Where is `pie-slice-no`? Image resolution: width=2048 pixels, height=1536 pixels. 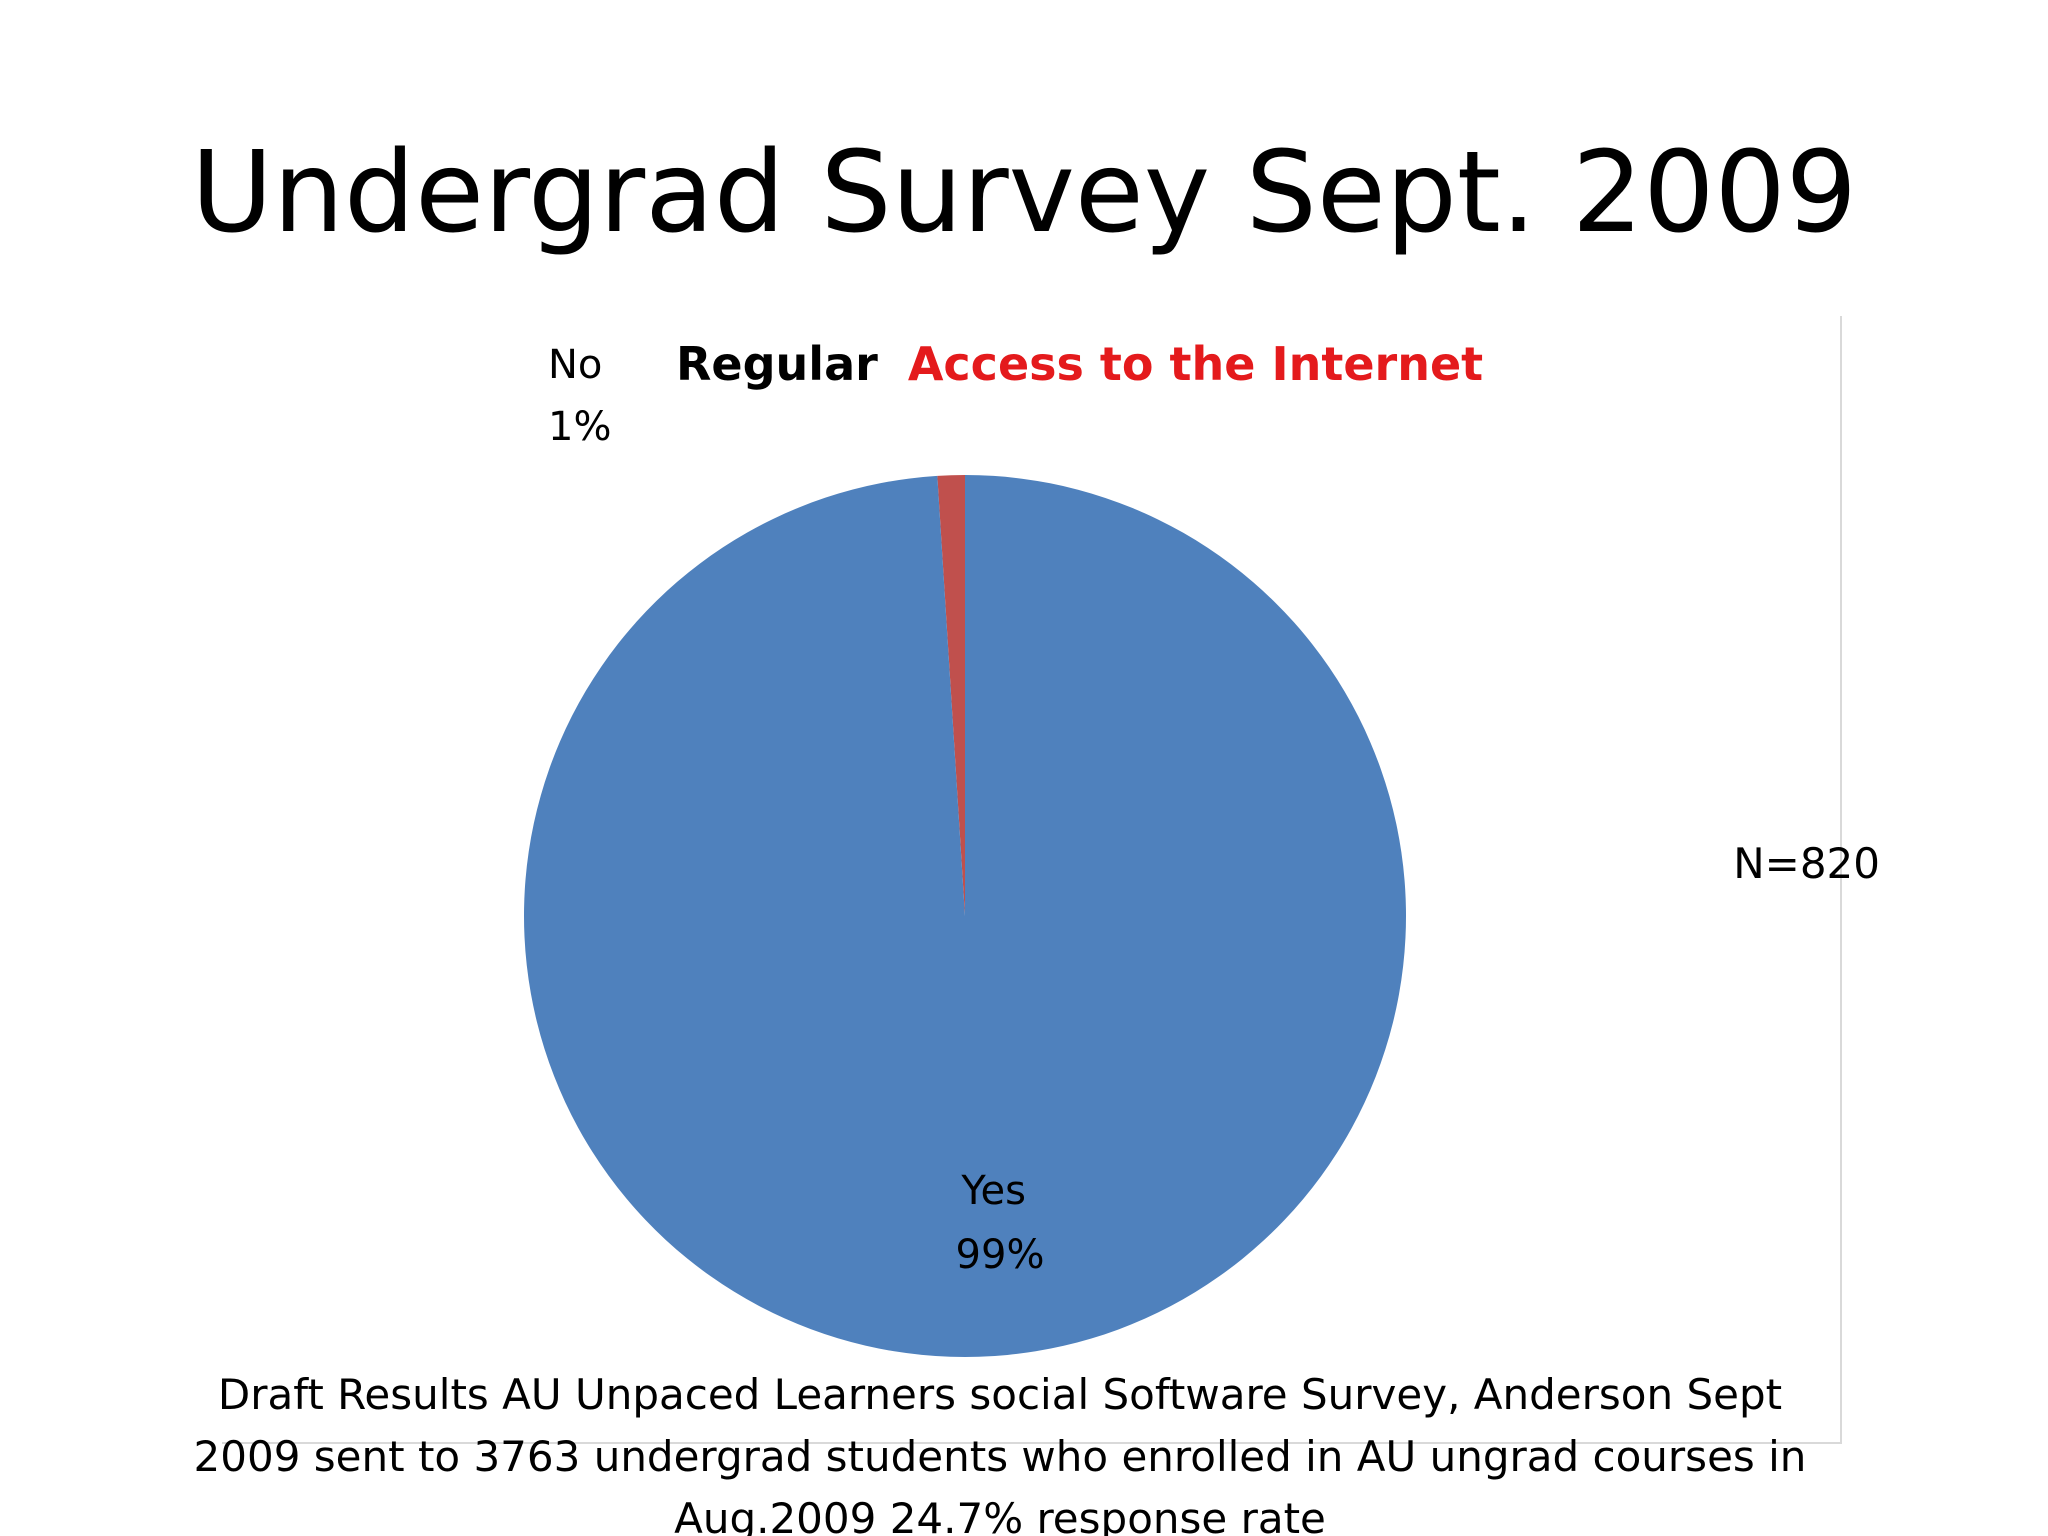 pie-slice-no is located at coordinates (951, 695).